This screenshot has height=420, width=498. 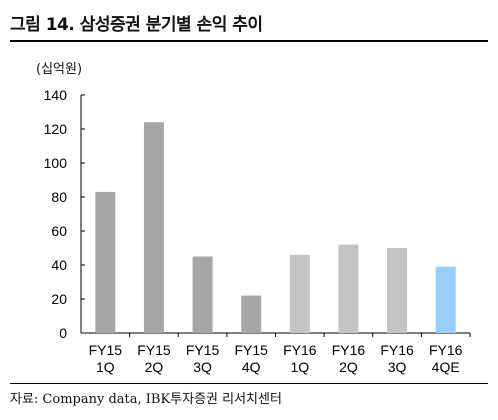 I want to click on source-note: 자료: Company data, IBK투자증권 리서치센터, so click(x=146, y=399).